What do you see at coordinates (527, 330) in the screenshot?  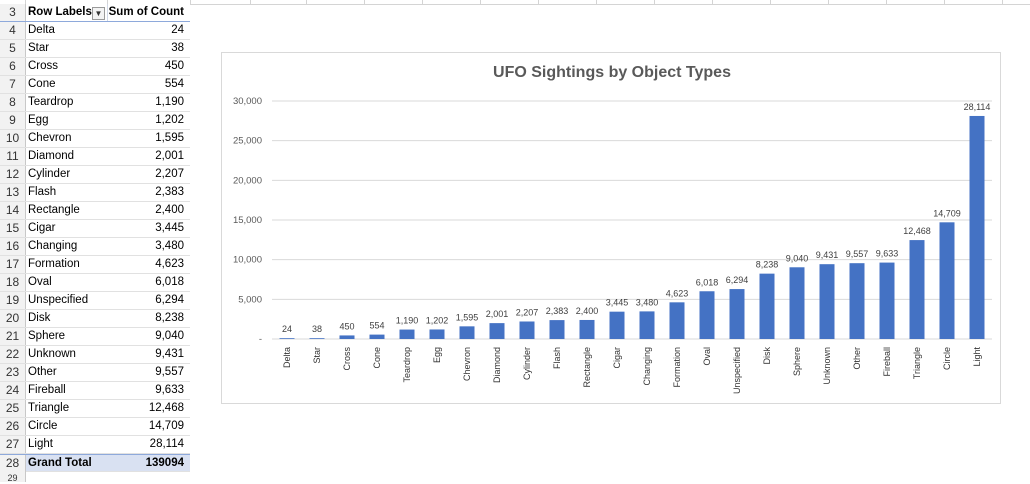 I see `bar-cylinder` at bounding box center [527, 330].